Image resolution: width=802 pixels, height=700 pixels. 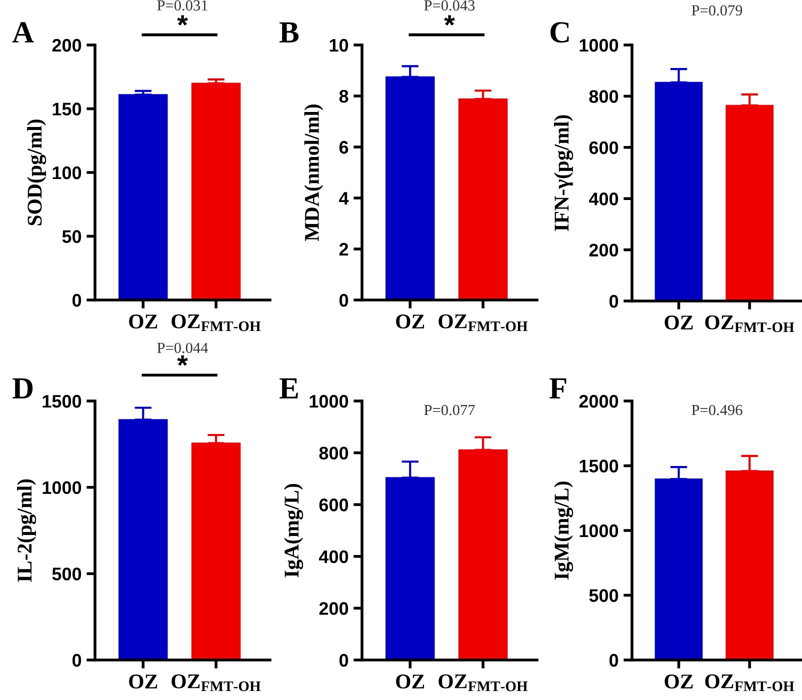 What do you see at coordinates (564, 173) in the screenshot?
I see `y-axis-title: IFN-γ(pg/ml)` at bounding box center [564, 173].